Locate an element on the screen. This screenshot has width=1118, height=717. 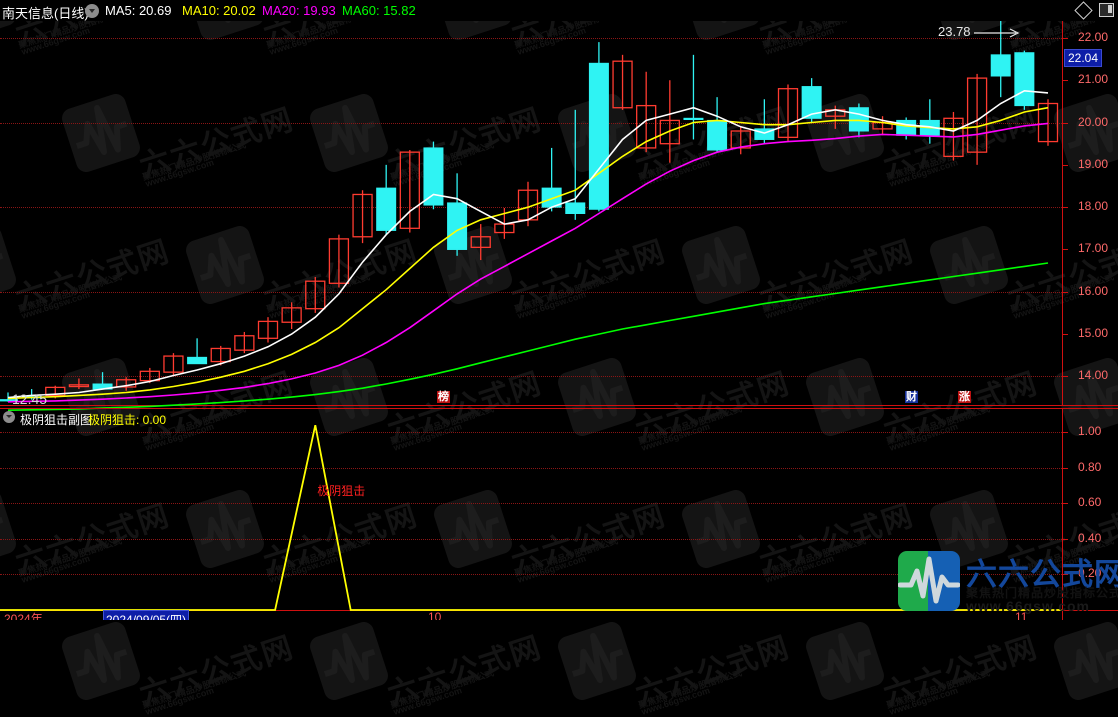
main-bottom-axis is located at coordinates (559, 405).